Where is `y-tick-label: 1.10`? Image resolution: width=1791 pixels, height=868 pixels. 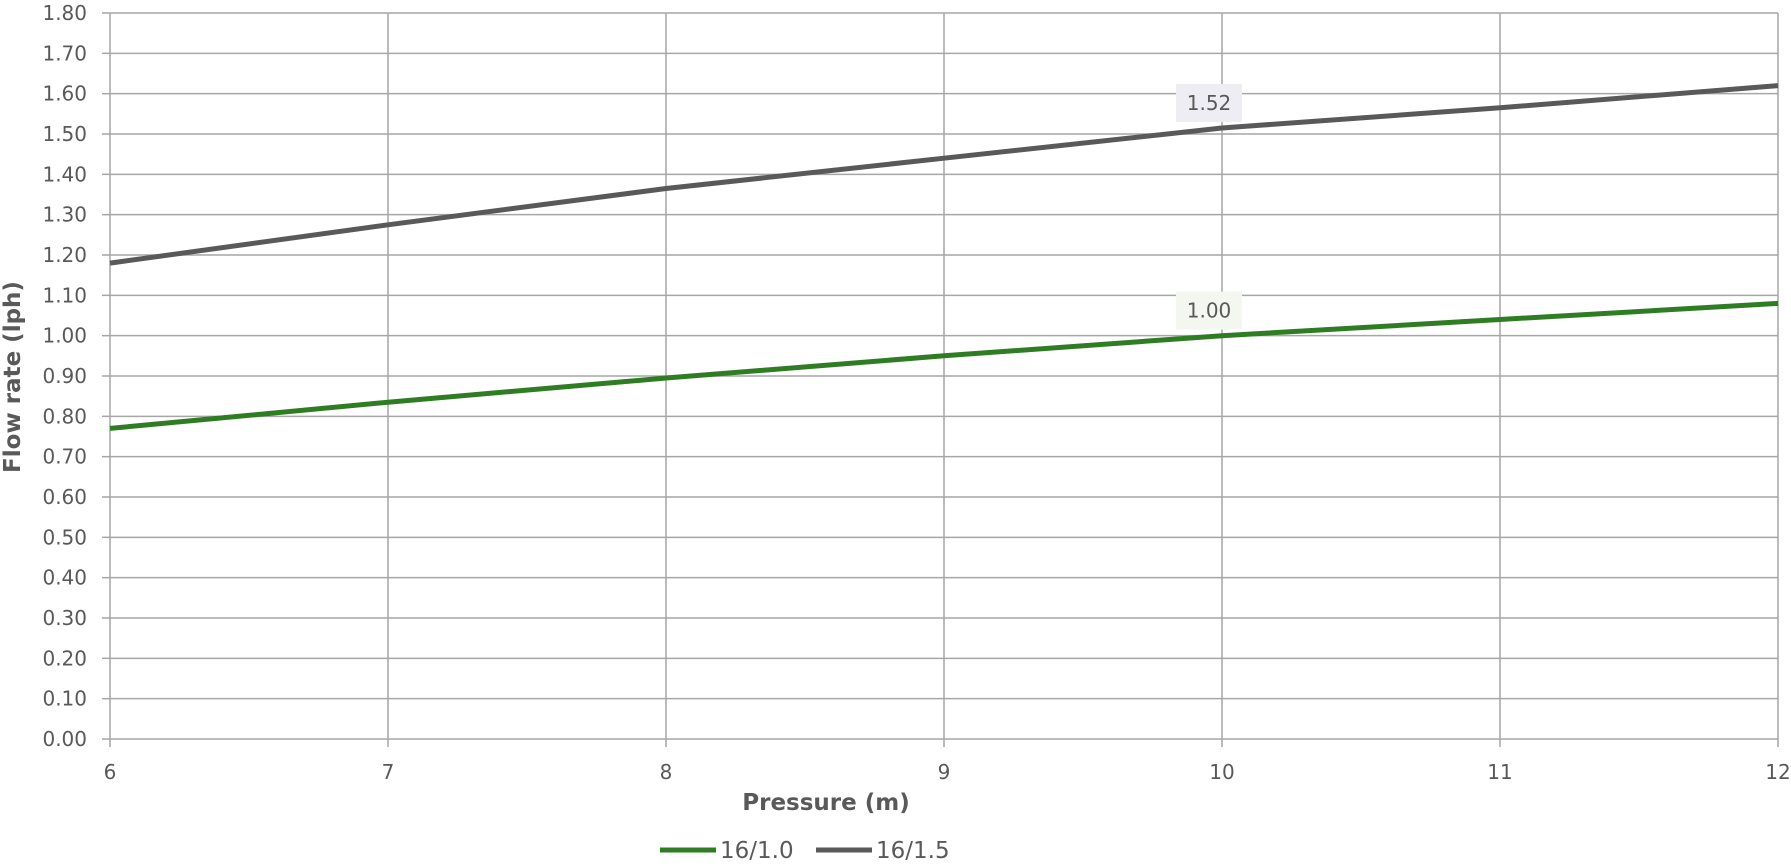
y-tick-label: 1.10 is located at coordinates (64, 295).